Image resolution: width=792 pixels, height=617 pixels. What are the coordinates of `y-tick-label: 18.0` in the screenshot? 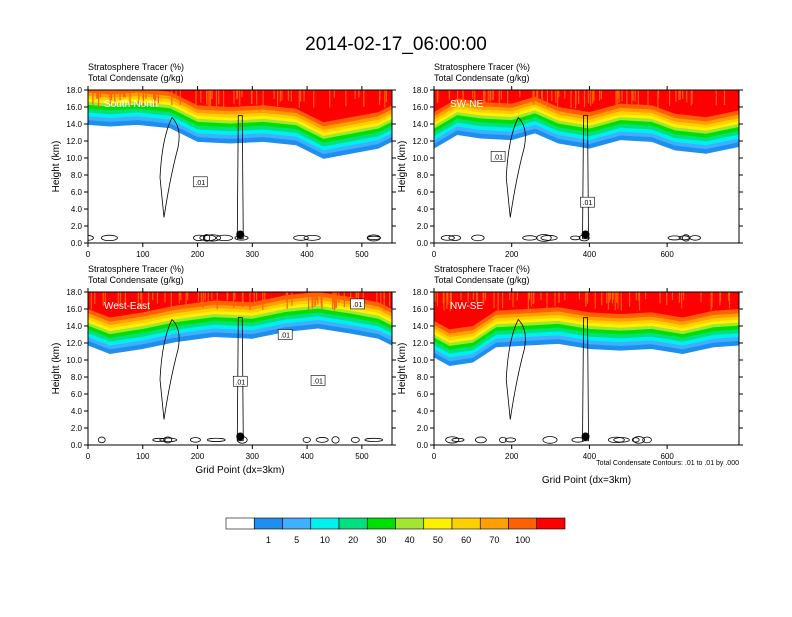 It's located at (74, 292).